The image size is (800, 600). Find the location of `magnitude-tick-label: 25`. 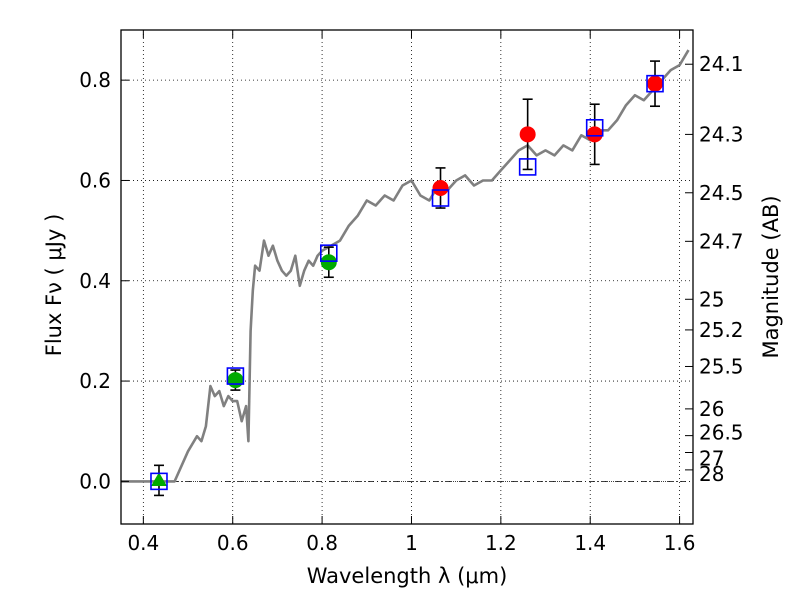

magnitude-tick-label: 25 is located at coordinates (711, 299).